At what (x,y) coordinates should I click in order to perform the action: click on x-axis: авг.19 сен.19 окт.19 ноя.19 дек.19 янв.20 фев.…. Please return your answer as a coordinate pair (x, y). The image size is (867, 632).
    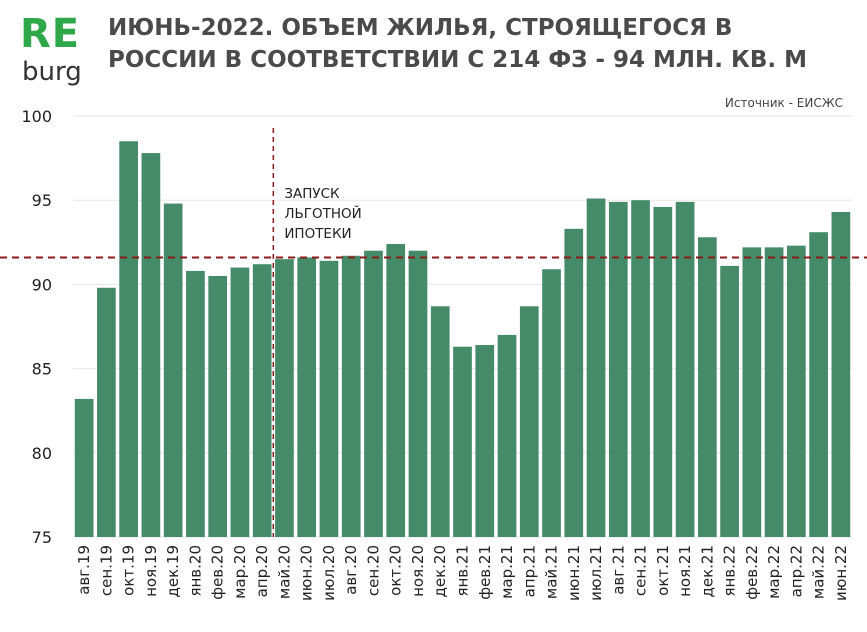
    Looking at the image, I should click on (462, 573).